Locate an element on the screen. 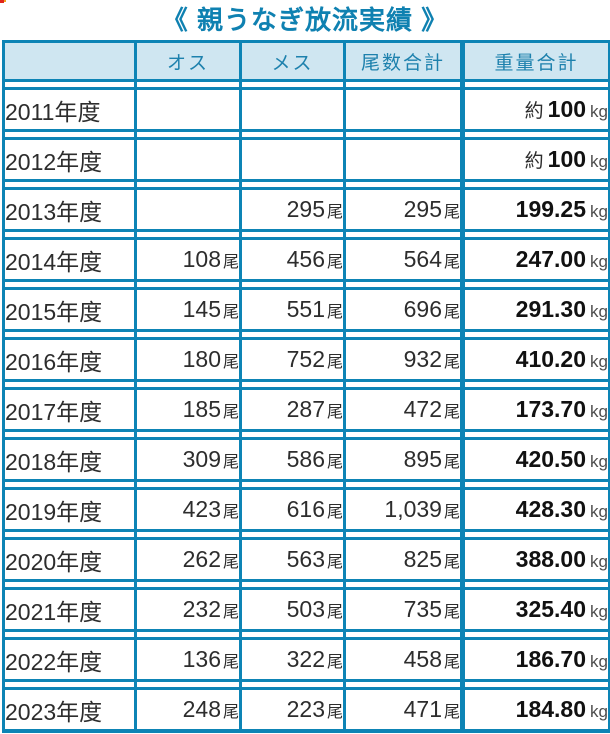 The width and height of the screenshot is (610, 734). year-cell: 2019年度 is located at coordinates (69, 509).